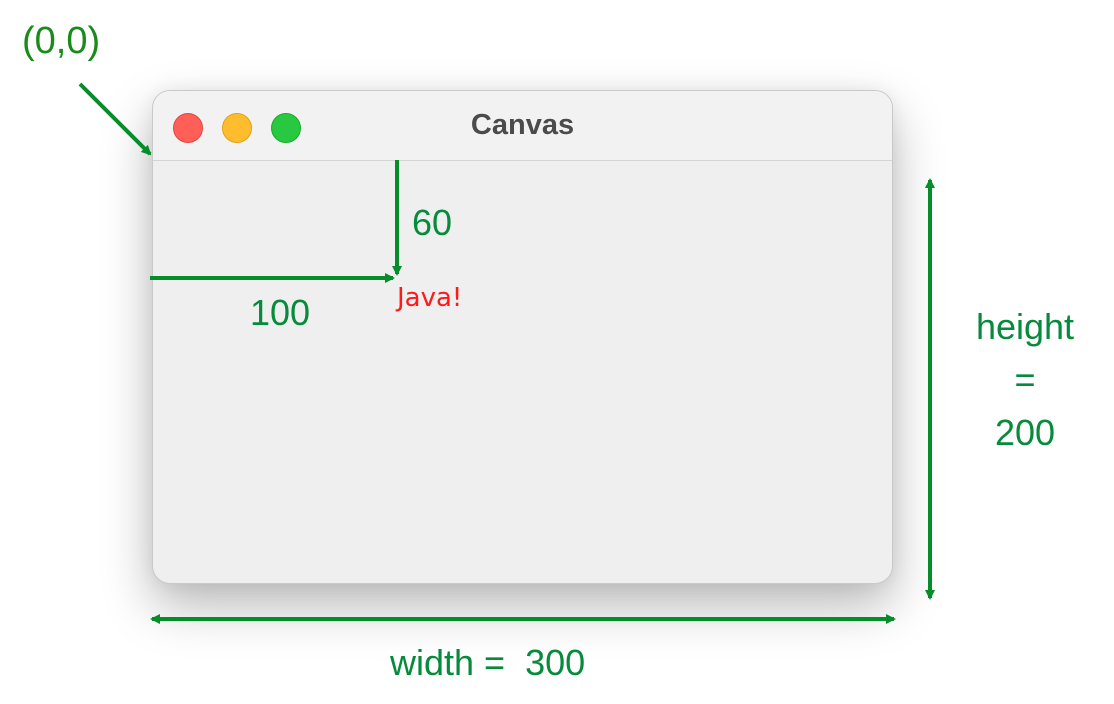  Describe the element at coordinates (237, 128) in the screenshot. I see `minimize-button` at that location.